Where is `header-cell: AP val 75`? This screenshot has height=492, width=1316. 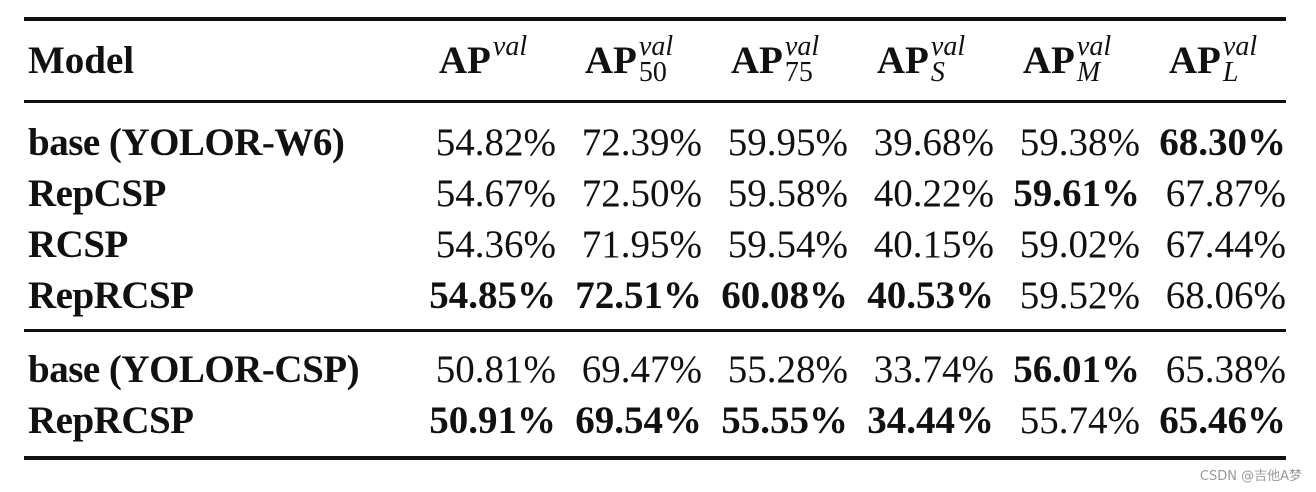
header-cell: AP val 75 is located at coordinates (775, 60).